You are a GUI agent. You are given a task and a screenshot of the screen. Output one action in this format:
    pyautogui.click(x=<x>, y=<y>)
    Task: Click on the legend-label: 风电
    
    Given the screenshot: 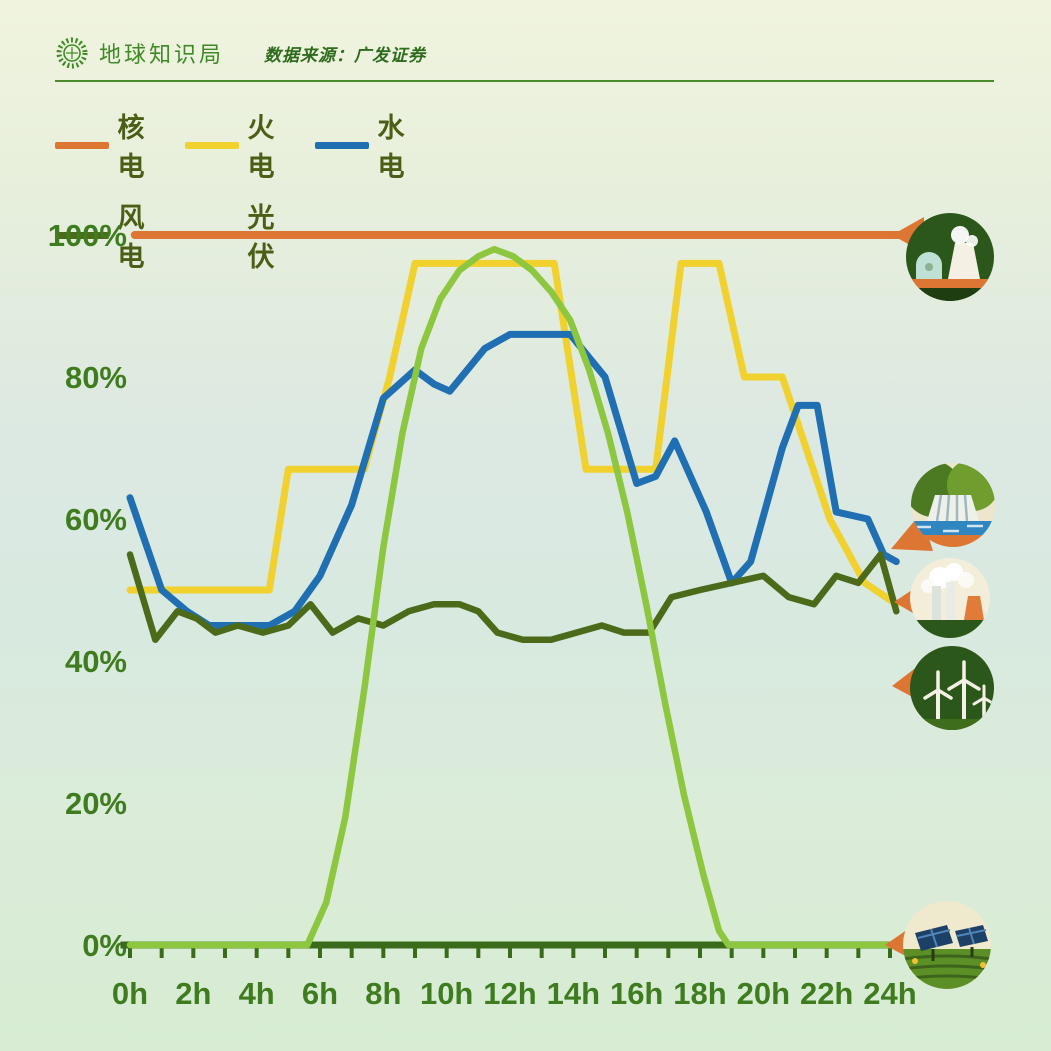 What is the action you would take?
    pyautogui.click(x=131, y=237)
    